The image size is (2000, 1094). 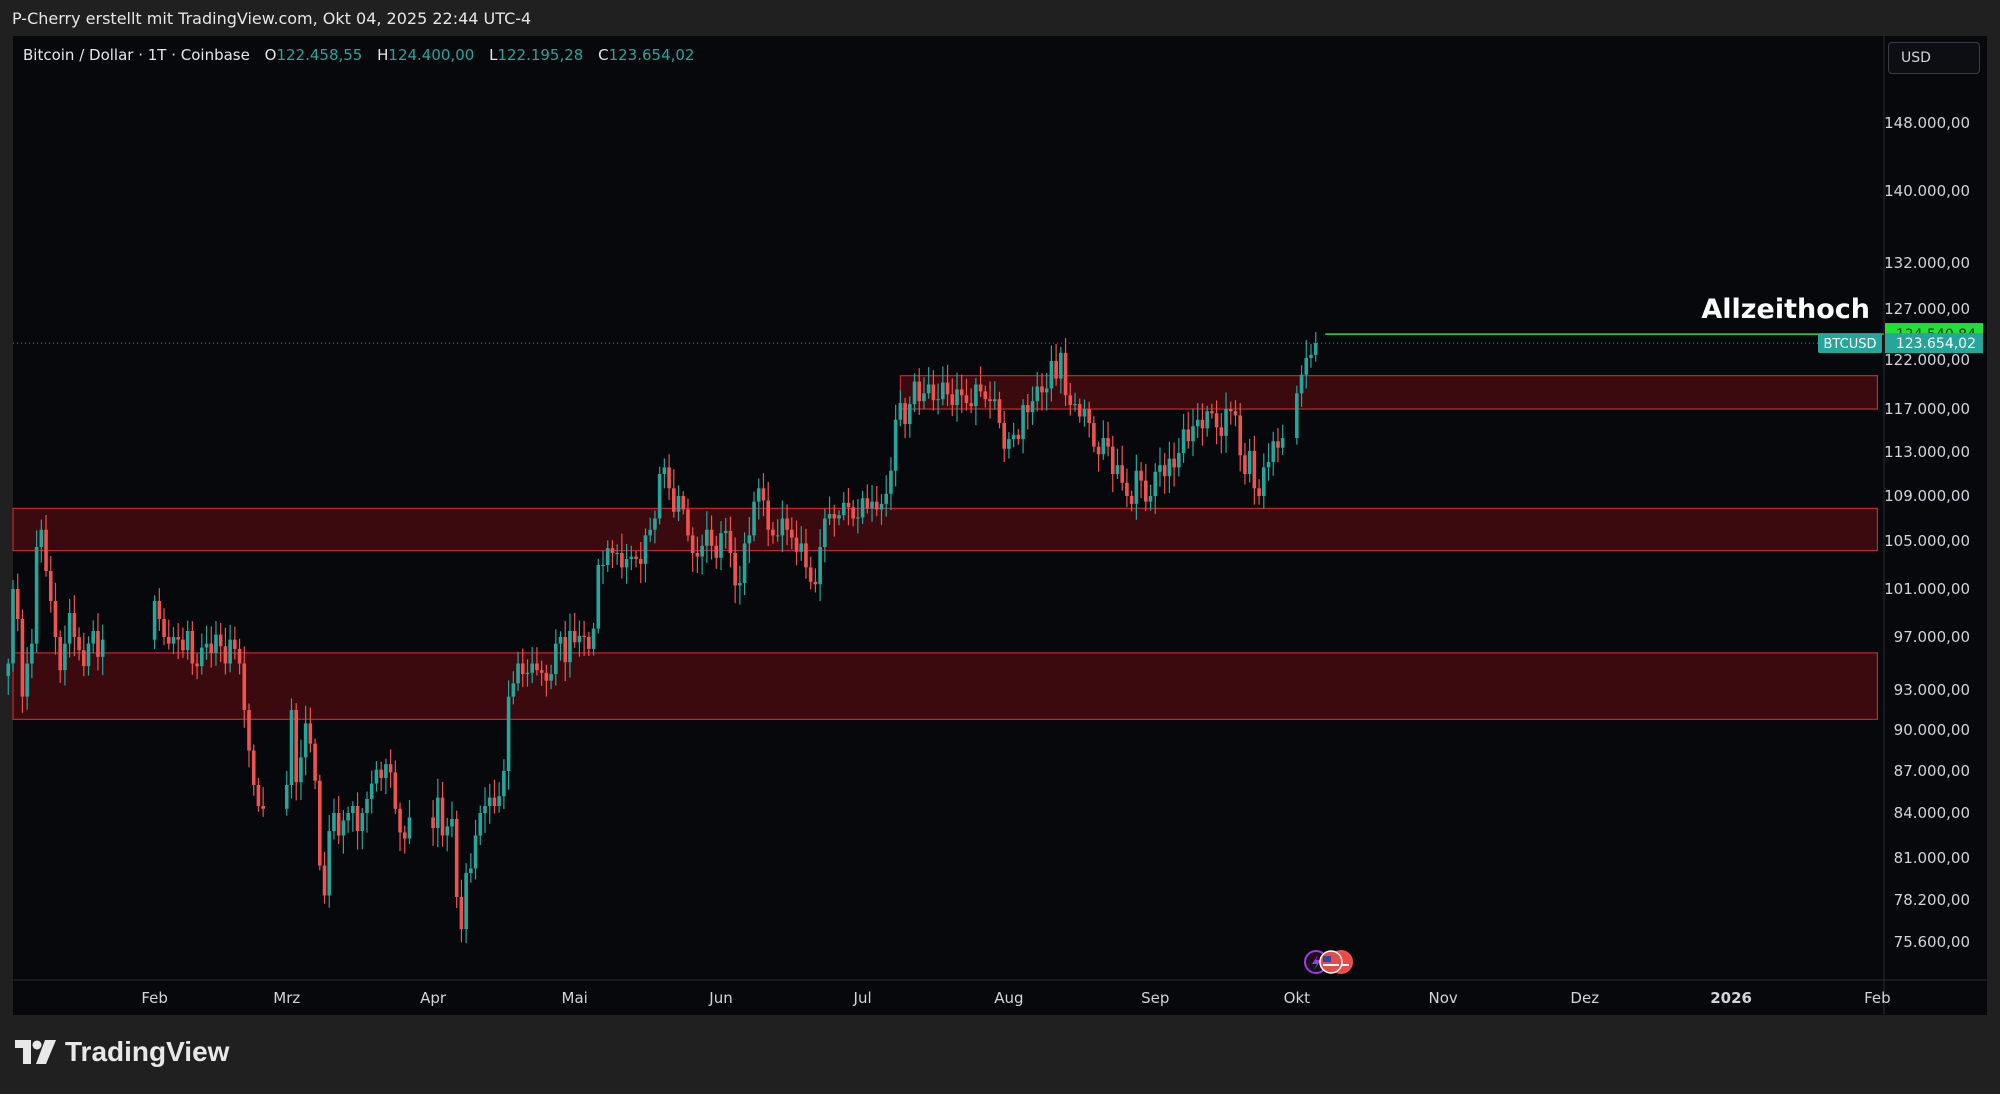 I want to click on time-tick-label: Apr, so click(x=433, y=998).